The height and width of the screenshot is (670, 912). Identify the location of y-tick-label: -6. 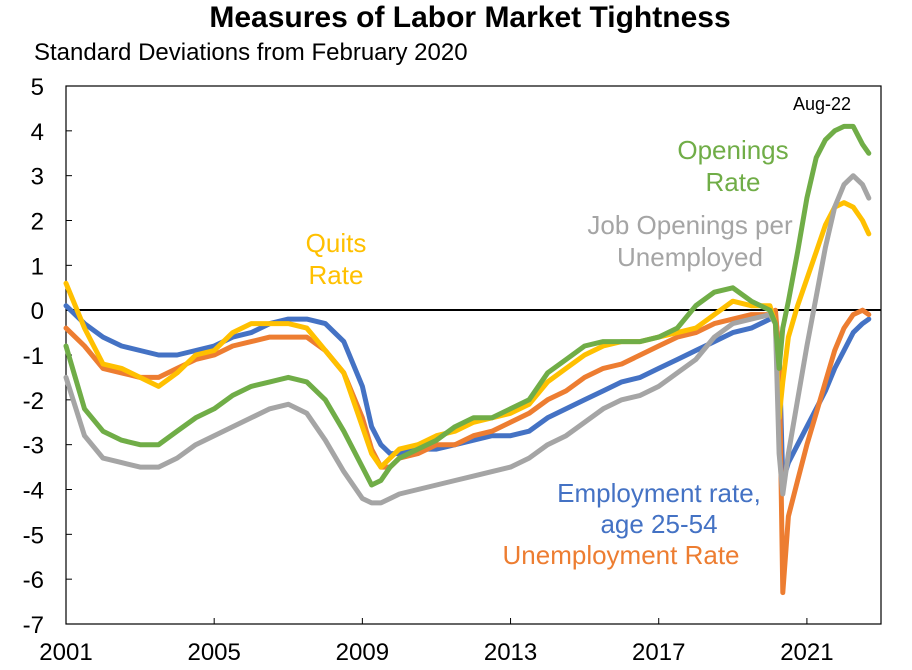
(33, 580).